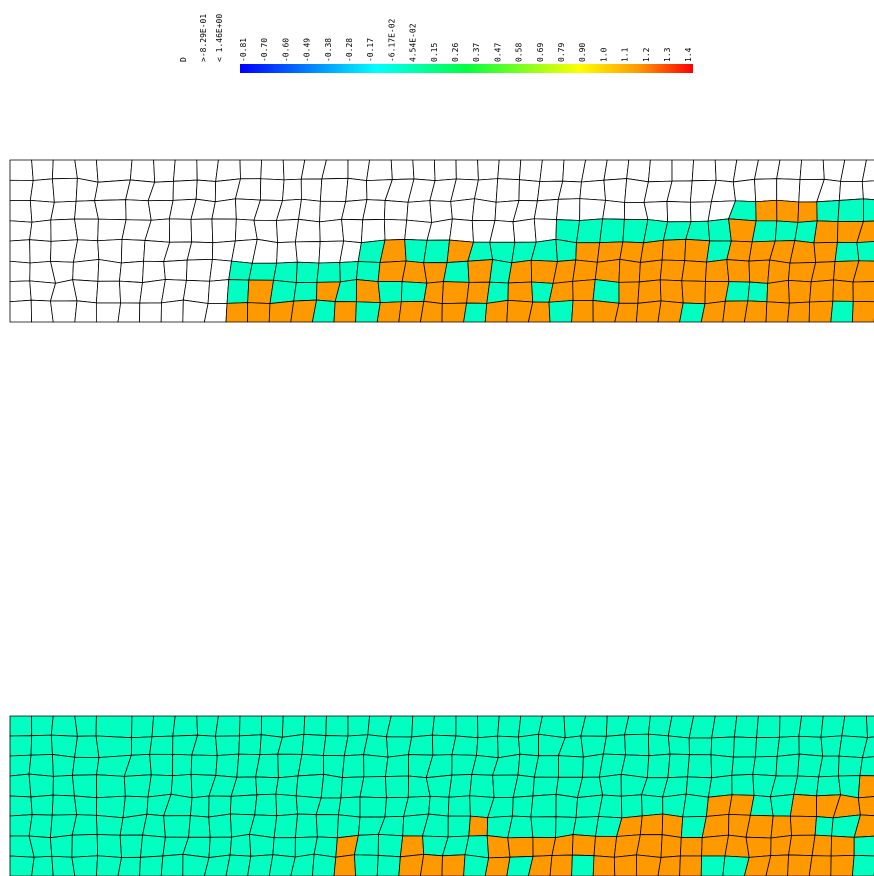 The image size is (874, 876). What do you see at coordinates (466, 68) in the screenshot?
I see `color-bar` at bounding box center [466, 68].